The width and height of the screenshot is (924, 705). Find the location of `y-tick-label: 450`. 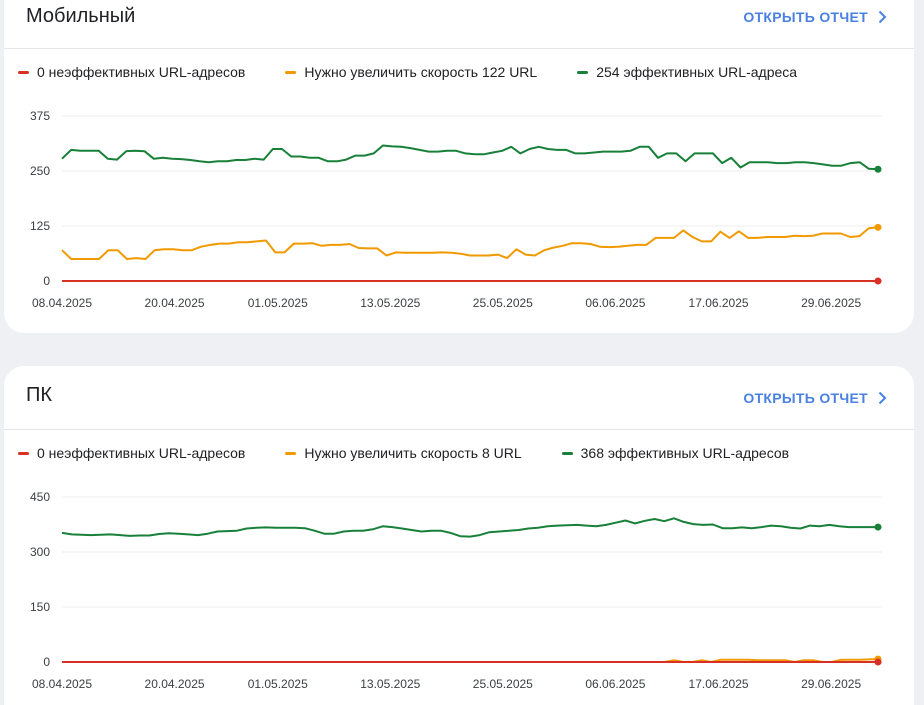

y-tick-label: 450 is located at coordinates (40, 497).